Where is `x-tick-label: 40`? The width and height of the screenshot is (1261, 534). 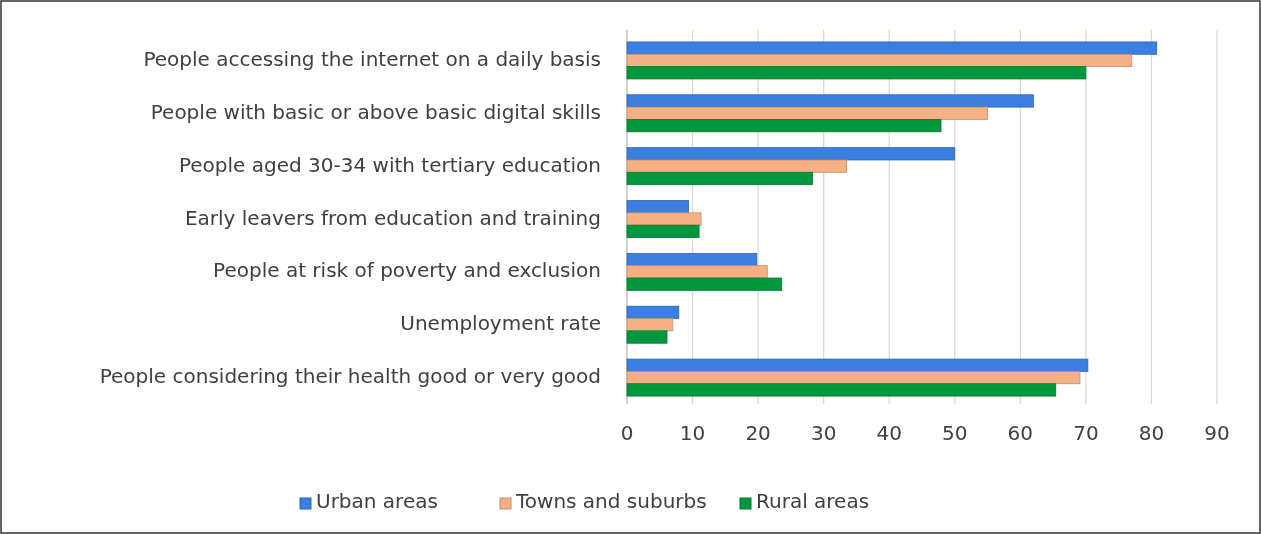
x-tick-label: 40 is located at coordinates (889, 433).